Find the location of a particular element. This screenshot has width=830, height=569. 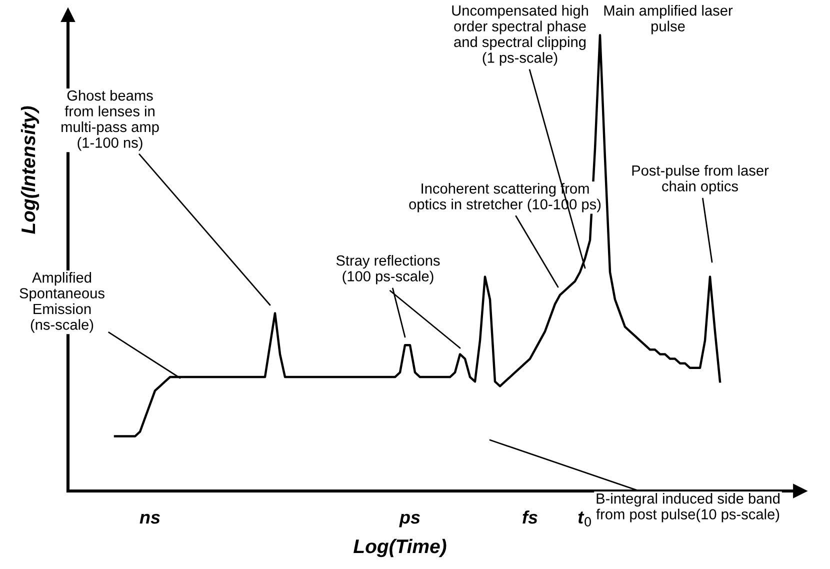

x-tick-label: ps is located at coordinates (409, 521).